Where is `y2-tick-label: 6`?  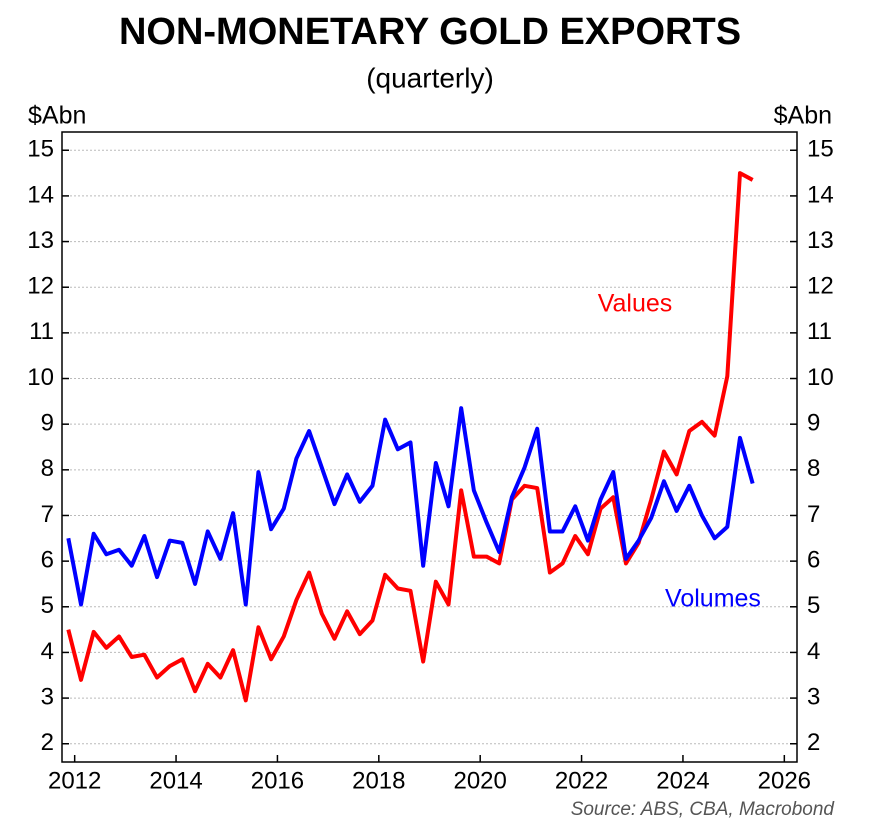 y2-tick-label: 6 is located at coordinates (813, 559).